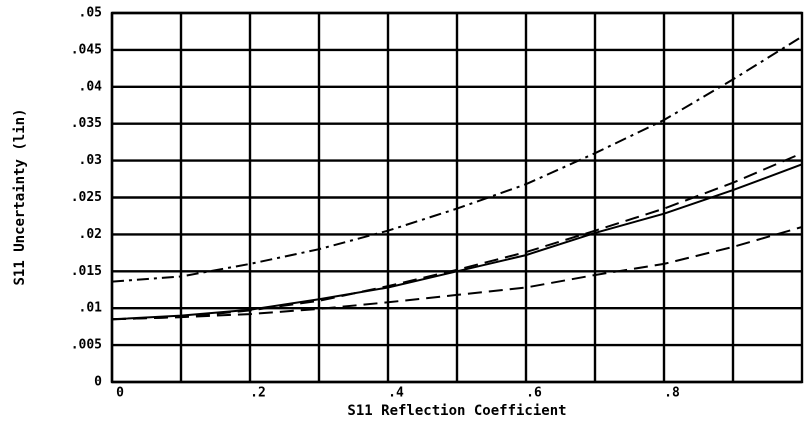 The height and width of the screenshot is (421, 804). What do you see at coordinates (120, 393) in the screenshot?
I see `x-tick-label: 0` at bounding box center [120, 393].